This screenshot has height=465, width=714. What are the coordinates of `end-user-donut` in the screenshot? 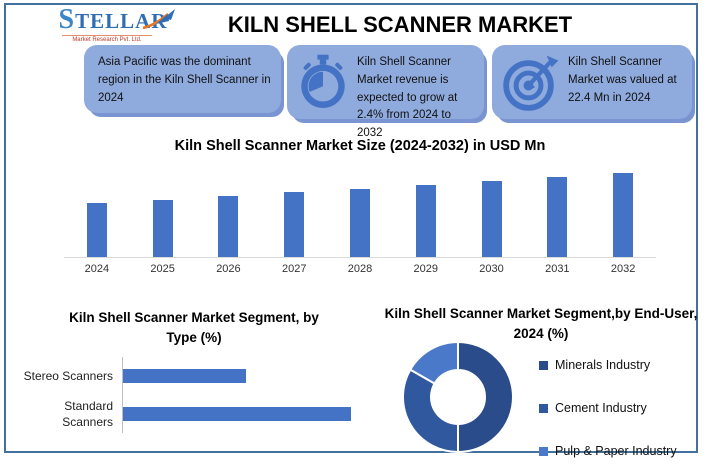 It's located at (458, 397).